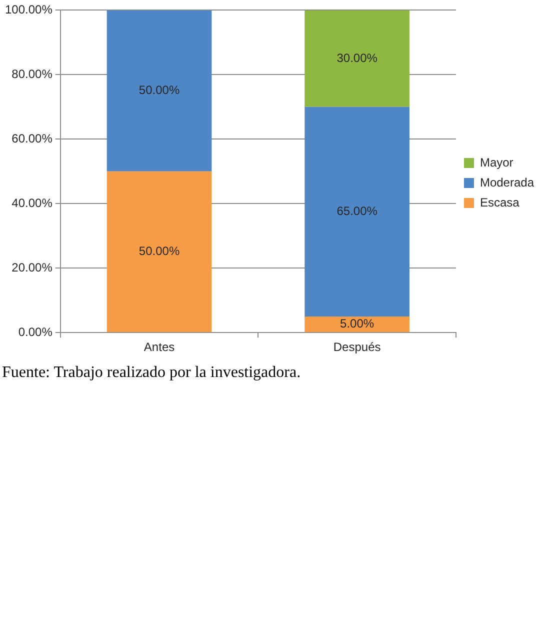 The width and height of the screenshot is (548, 642). I want to click on y-tick-label: 80.00%, so click(32, 73).